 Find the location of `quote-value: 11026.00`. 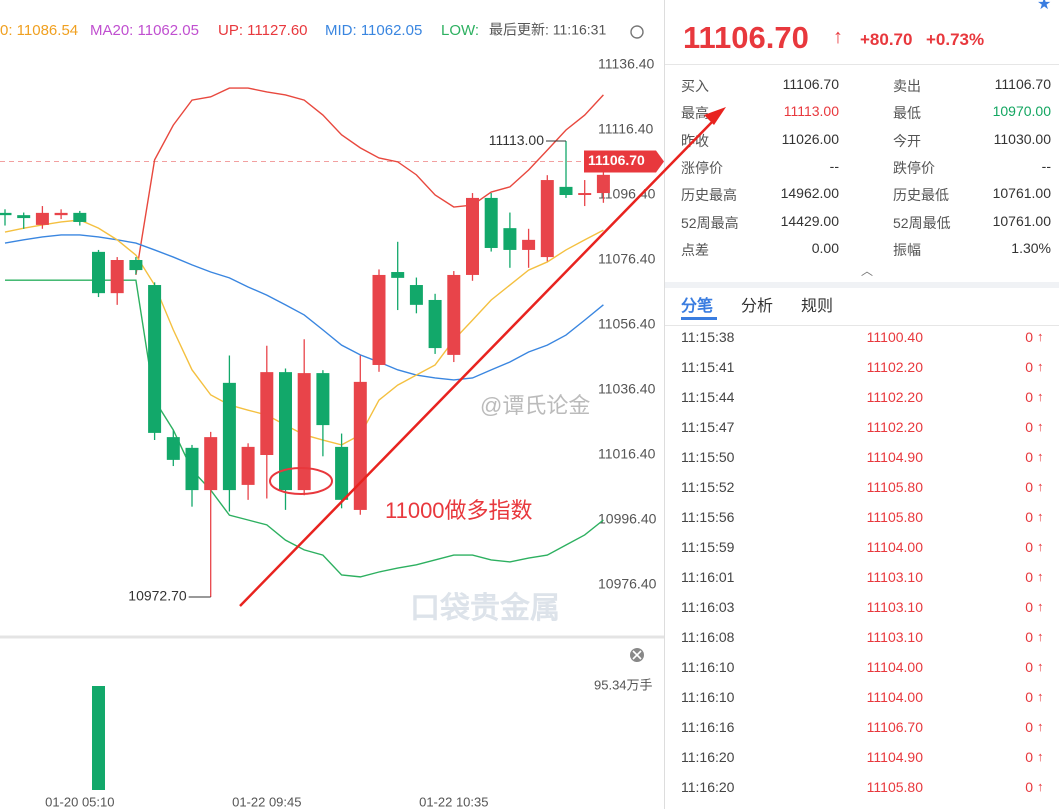

quote-value: 11026.00 is located at coordinates (810, 138).